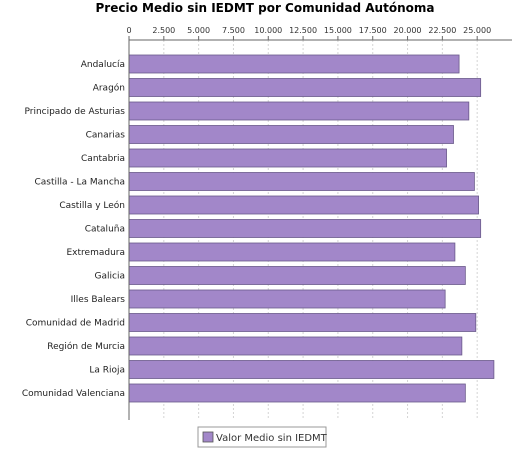 This screenshot has height=450, width=525. Describe the element at coordinates (233, 30) in the screenshot. I see `x-tick-label: 7.500` at that location.